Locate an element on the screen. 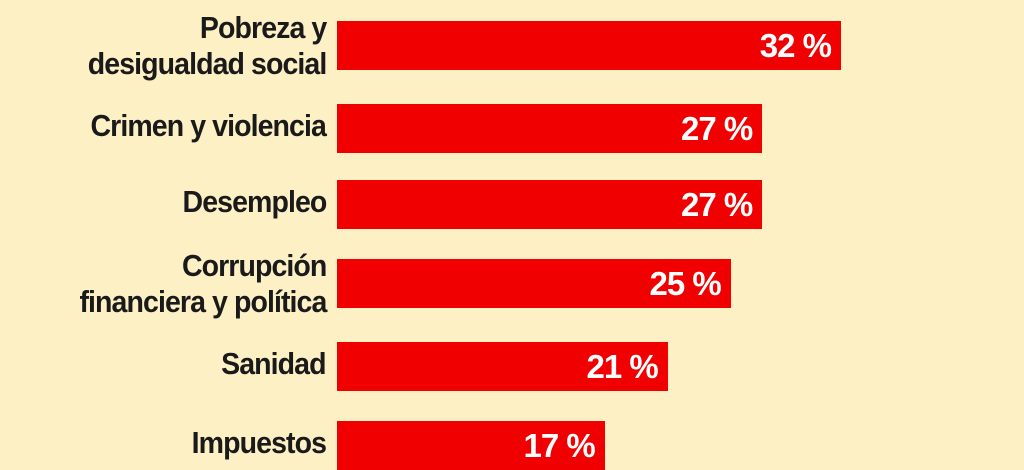  category-label-line: Crimen y violencia is located at coordinates (208, 125).